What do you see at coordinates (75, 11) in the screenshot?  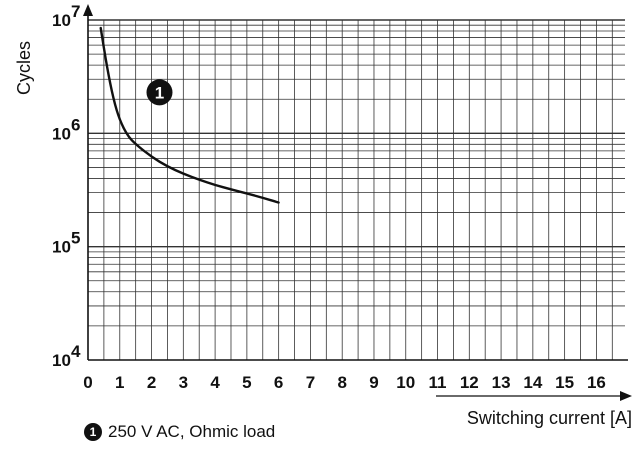 I see `y-tick-exponent: 7` at bounding box center [75, 11].